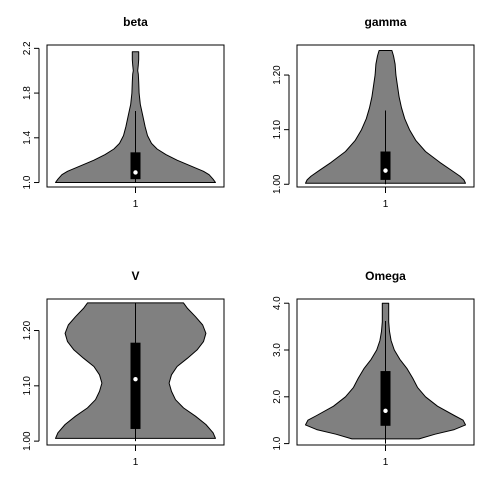 This screenshot has width=504, height=504. What do you see at coordinates (277, 396) in the screenshot?
I see `y-tick-label: 2.0` at bounding box center [277, 396].